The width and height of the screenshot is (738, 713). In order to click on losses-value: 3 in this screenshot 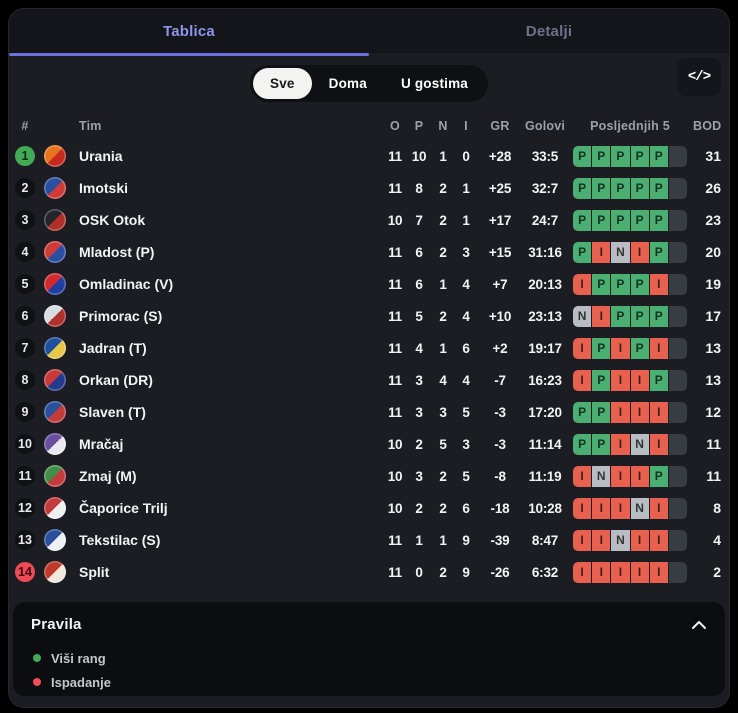, I will do `click(466, 444)`.